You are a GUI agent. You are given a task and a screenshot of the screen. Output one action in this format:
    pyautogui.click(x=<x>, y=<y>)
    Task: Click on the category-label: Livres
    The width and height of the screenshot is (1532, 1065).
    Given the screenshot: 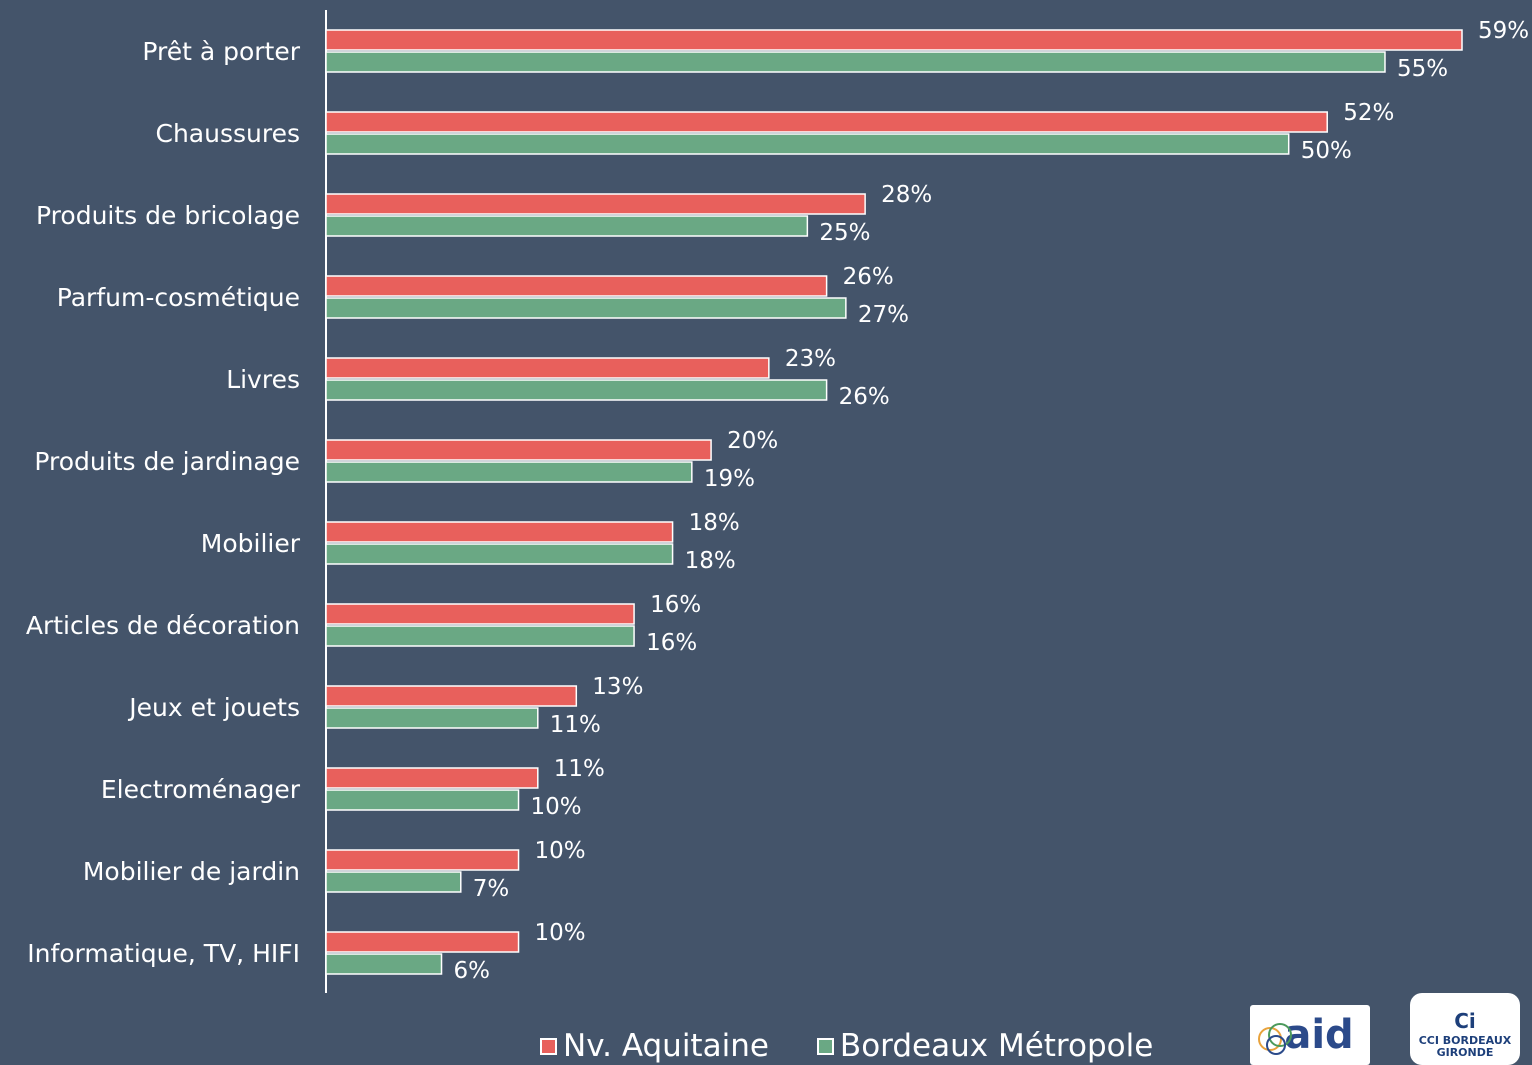 What is the action you would take?
    pyautogui.click(x=263, y=379)
    